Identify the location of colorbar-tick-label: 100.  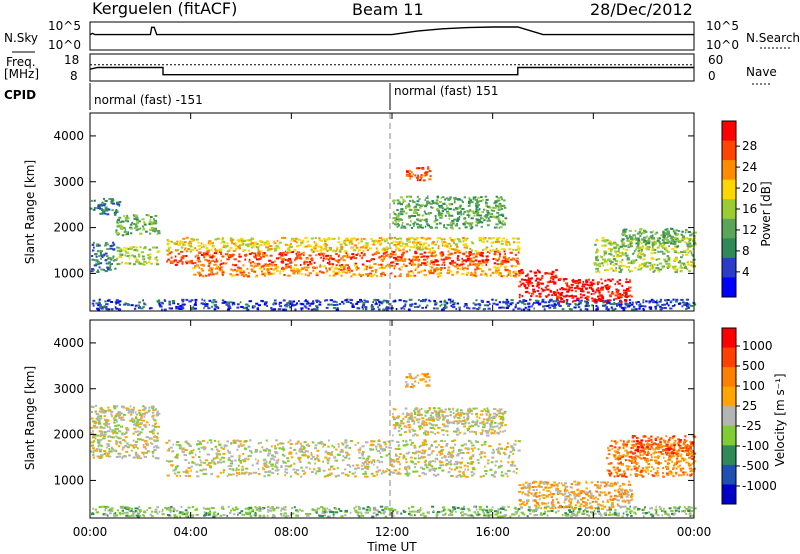
(753, 386).